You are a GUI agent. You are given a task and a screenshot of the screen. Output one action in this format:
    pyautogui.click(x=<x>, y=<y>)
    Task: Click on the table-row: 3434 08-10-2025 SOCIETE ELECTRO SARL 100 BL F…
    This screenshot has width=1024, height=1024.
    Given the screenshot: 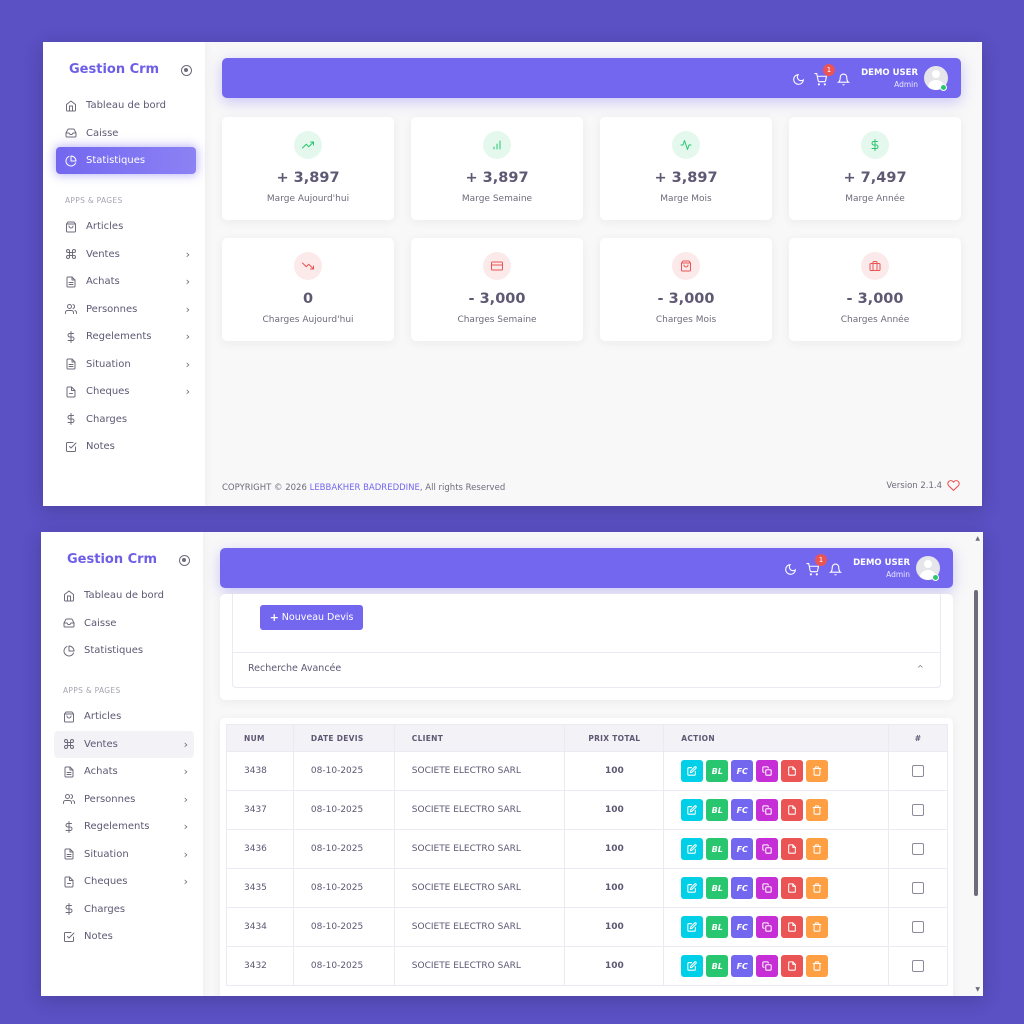 What is the action you would take?
    pyautogui.click(x=587, y=927)
    